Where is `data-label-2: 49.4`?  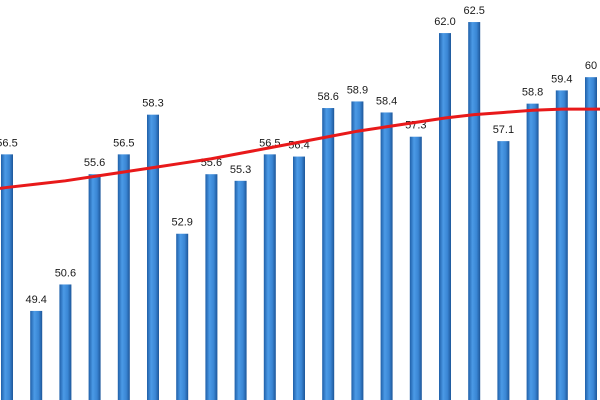
data-label-2: 49.4 is located at coordinates (35, 300).